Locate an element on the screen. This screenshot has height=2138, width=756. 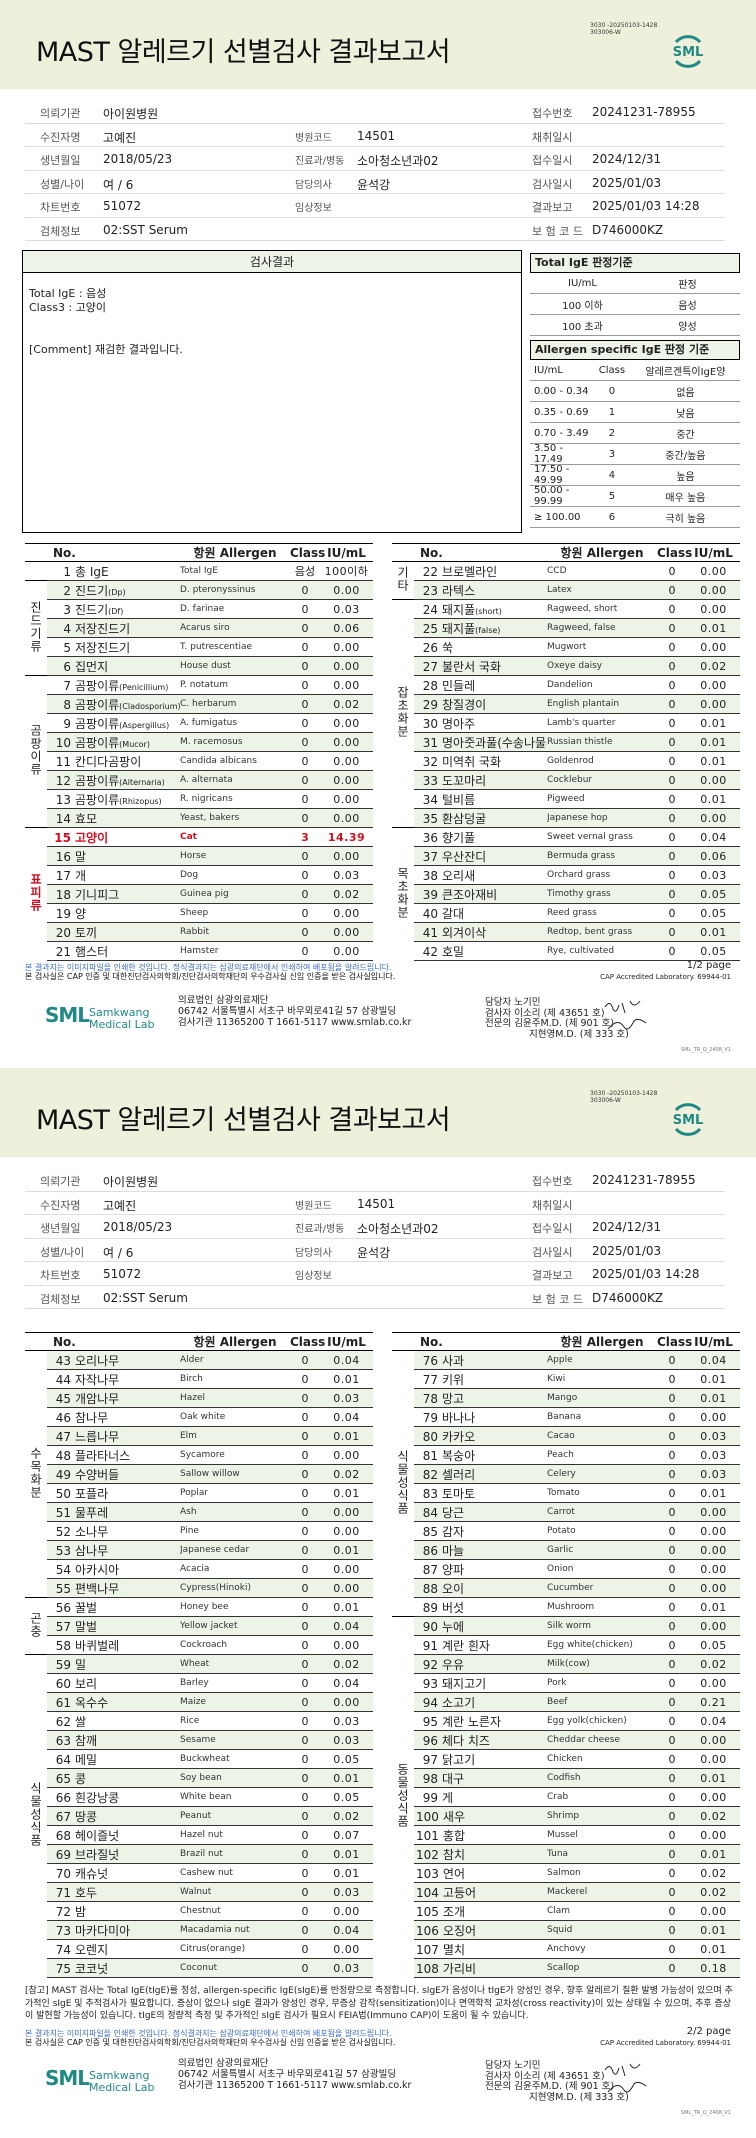
allergen-korean: 6 집먼지 is located at coordinates (113, 666).